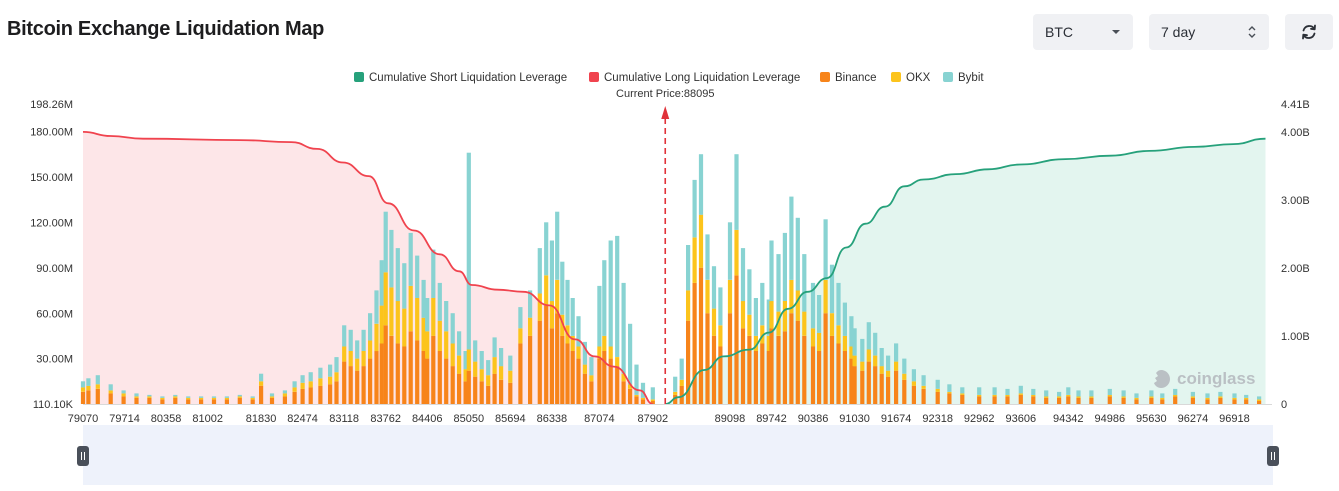 The height and width of the screenshot is (491, 1339). Describe the element at coordinates (552, 419) in the screenshot. I see `x-tick-label: 86338` at that location.